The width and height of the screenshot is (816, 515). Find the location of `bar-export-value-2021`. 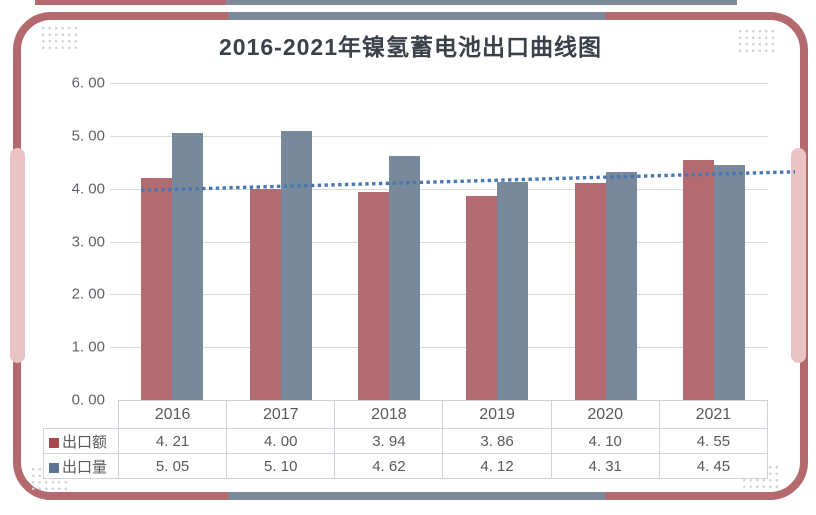

bar-export-value-2021 is located at coordinates (698, 279).